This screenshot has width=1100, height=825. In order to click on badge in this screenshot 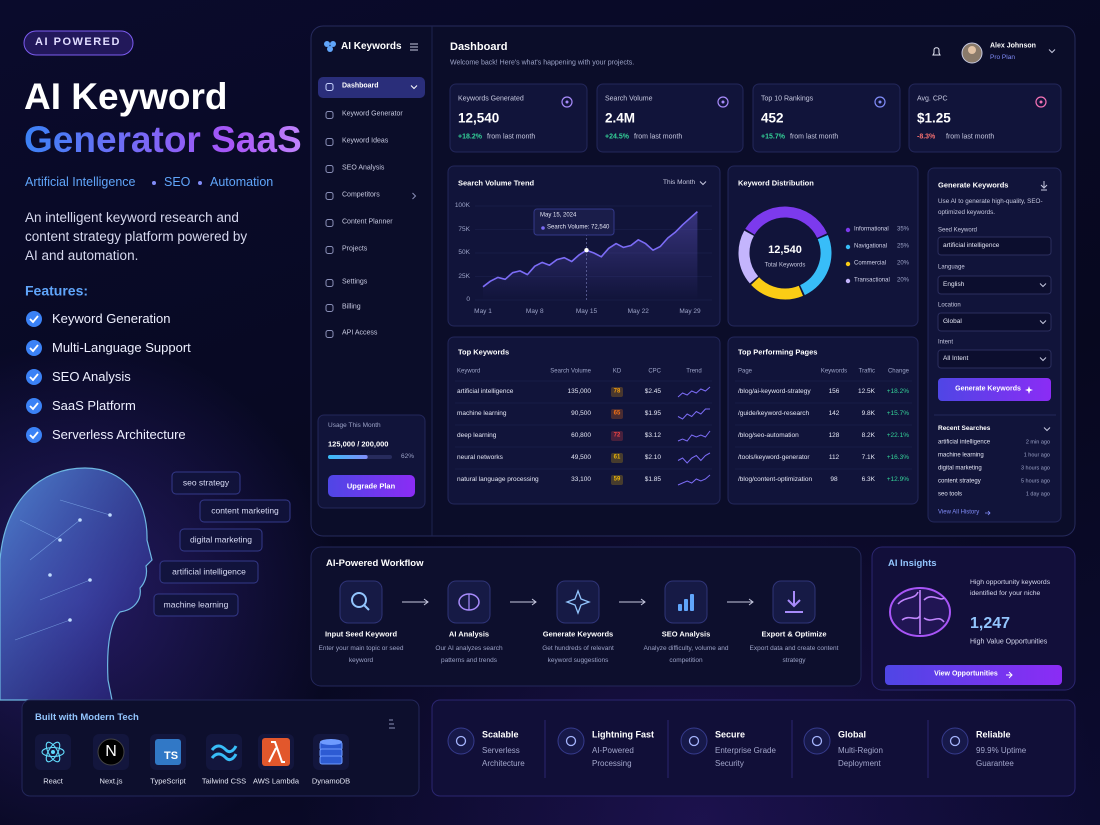, I will do `click(78, 43)`.